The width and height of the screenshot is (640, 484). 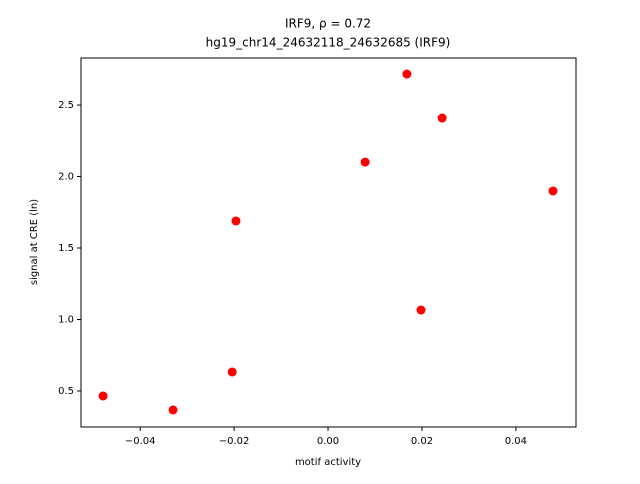 I want to click on x-tick-label: −0.04, so click(x=140, y=441).